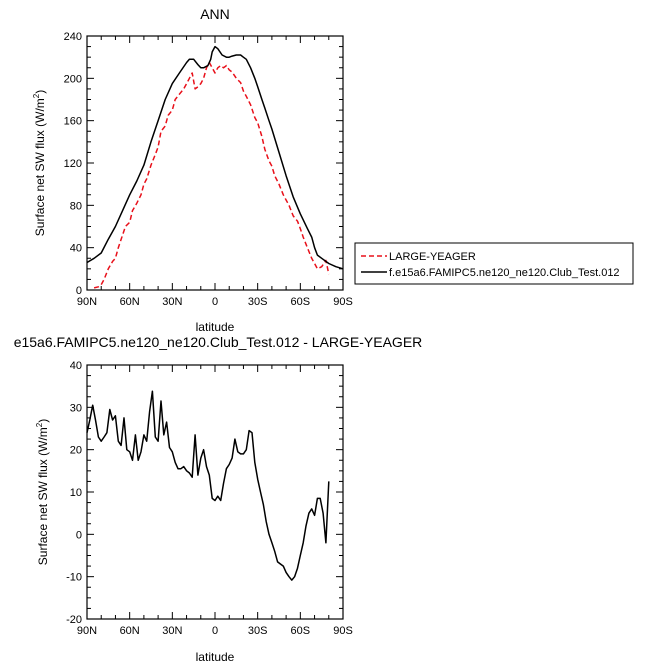  Describe the element at coordinates (215, 302) in the screenshot. I see `top-x-tick-label: 0` at that location.